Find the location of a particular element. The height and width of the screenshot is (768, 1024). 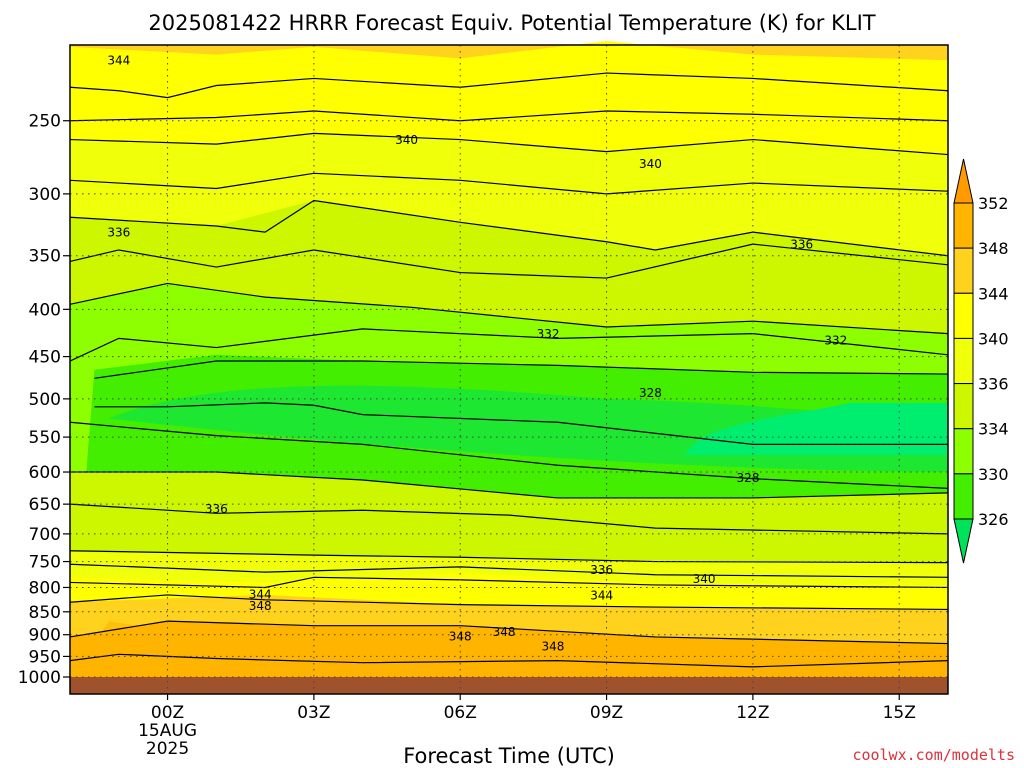

x-tick-label: 12Z is located at coordinates (752, 713).